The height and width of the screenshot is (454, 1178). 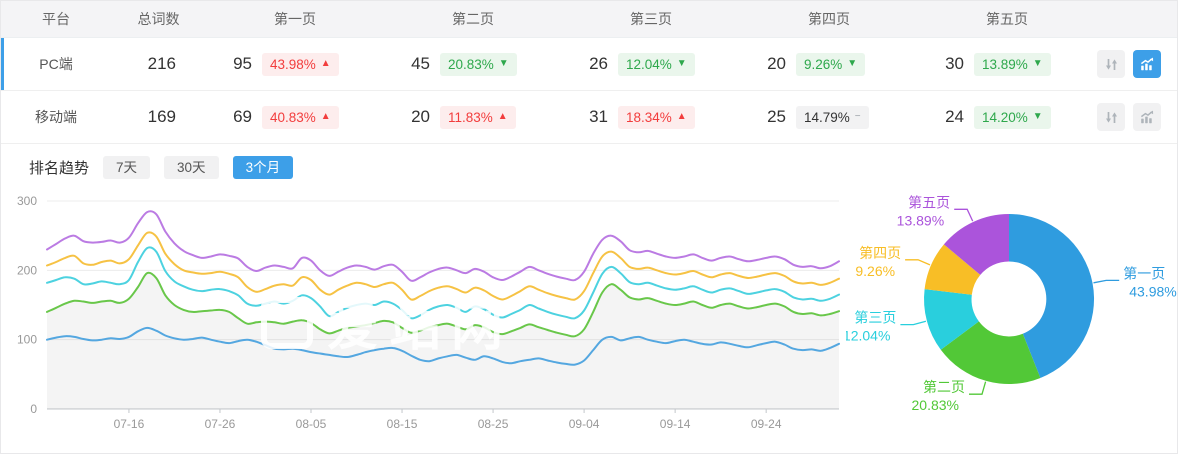 I want to click on pie-label-percent-第一页: 43.98%, so click(x=1152, y=291).